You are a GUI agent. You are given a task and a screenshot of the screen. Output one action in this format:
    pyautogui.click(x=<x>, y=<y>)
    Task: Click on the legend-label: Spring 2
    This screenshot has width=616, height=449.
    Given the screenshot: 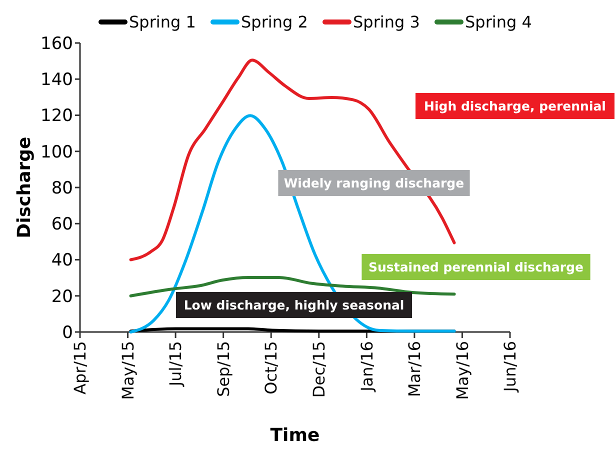 What is the action you would take?
    pyautogui.click(x=274, y=22)
    